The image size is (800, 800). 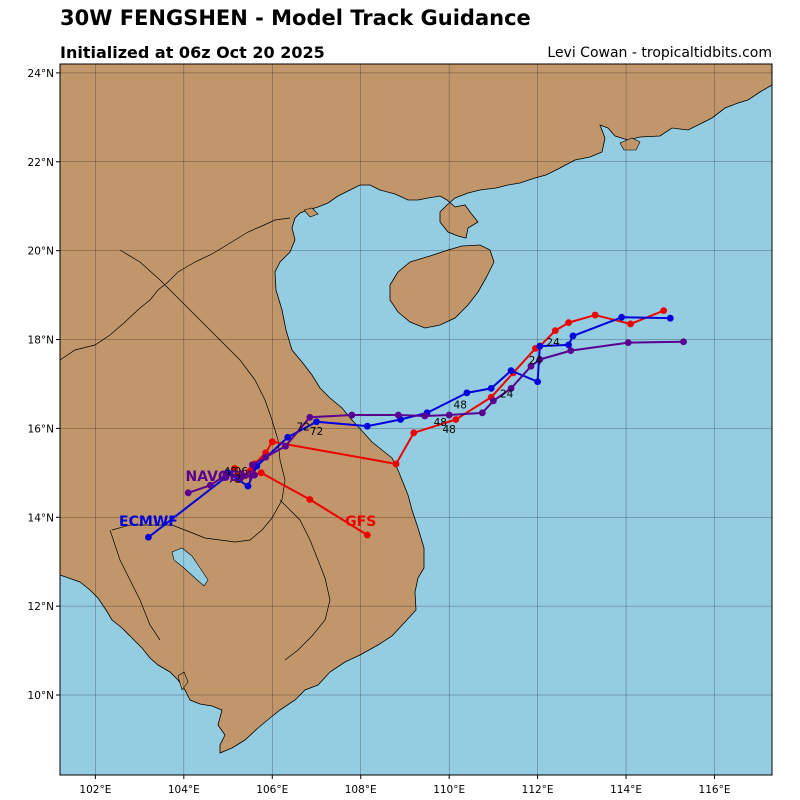 I want to click on init-time: Initialized at 06z Oct 20 2025, so click(x=192, y=52).